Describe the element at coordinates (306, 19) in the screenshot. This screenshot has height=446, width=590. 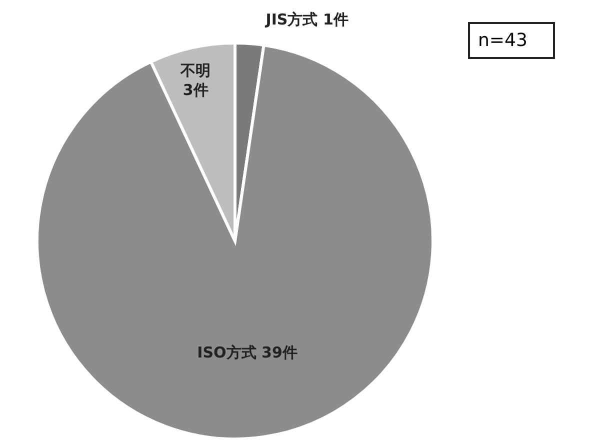
I see `slice-label: JIS方式 1件` at that location.